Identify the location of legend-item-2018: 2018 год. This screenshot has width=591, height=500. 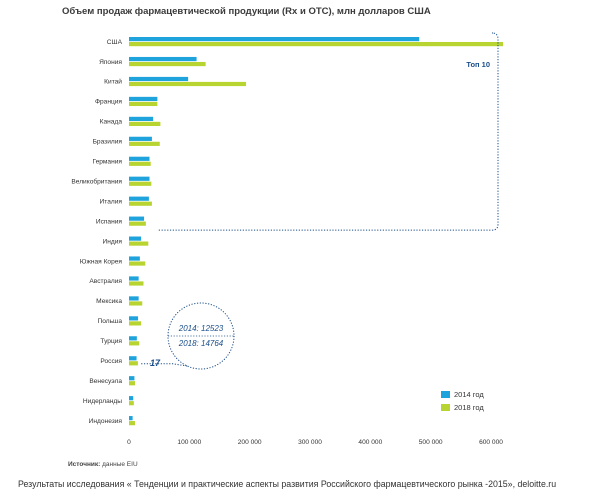
(462, 407).